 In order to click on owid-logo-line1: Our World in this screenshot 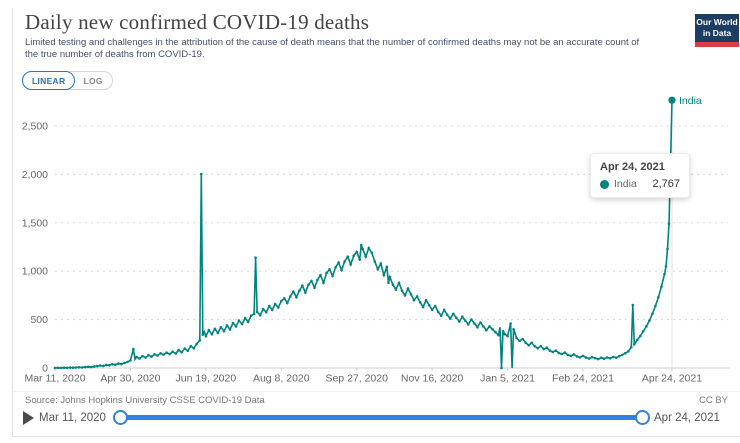, I will do `click(717, 22)`.